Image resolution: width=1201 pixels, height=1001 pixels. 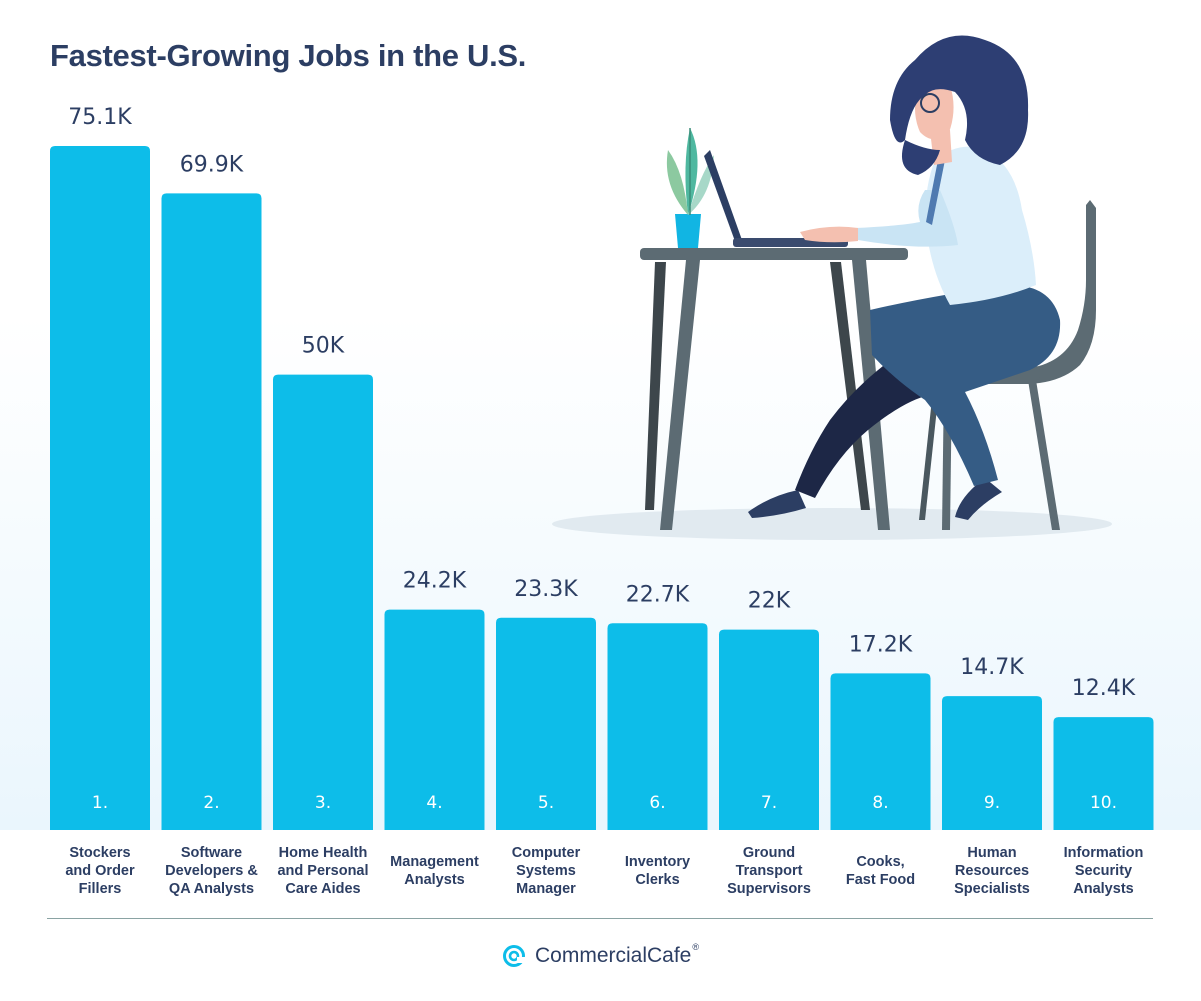 I want to click on bar-rank-label: 3., so click(x=323, y=803).